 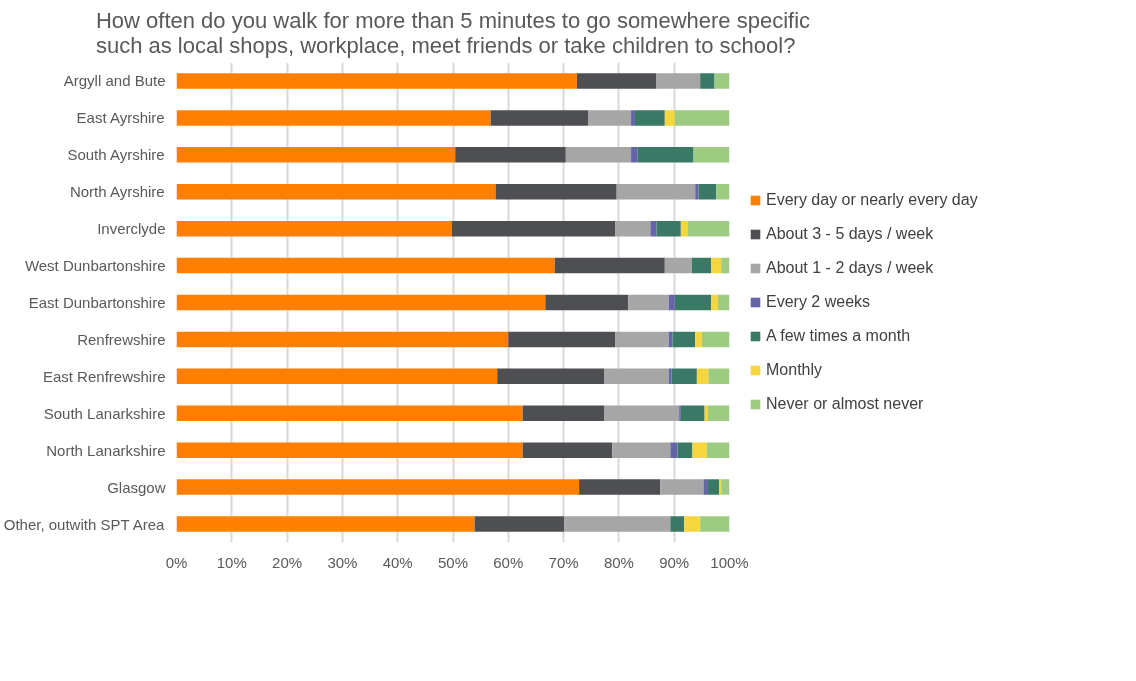 I want to click on x-tick-label: 40%, so click(x=397, y=562).